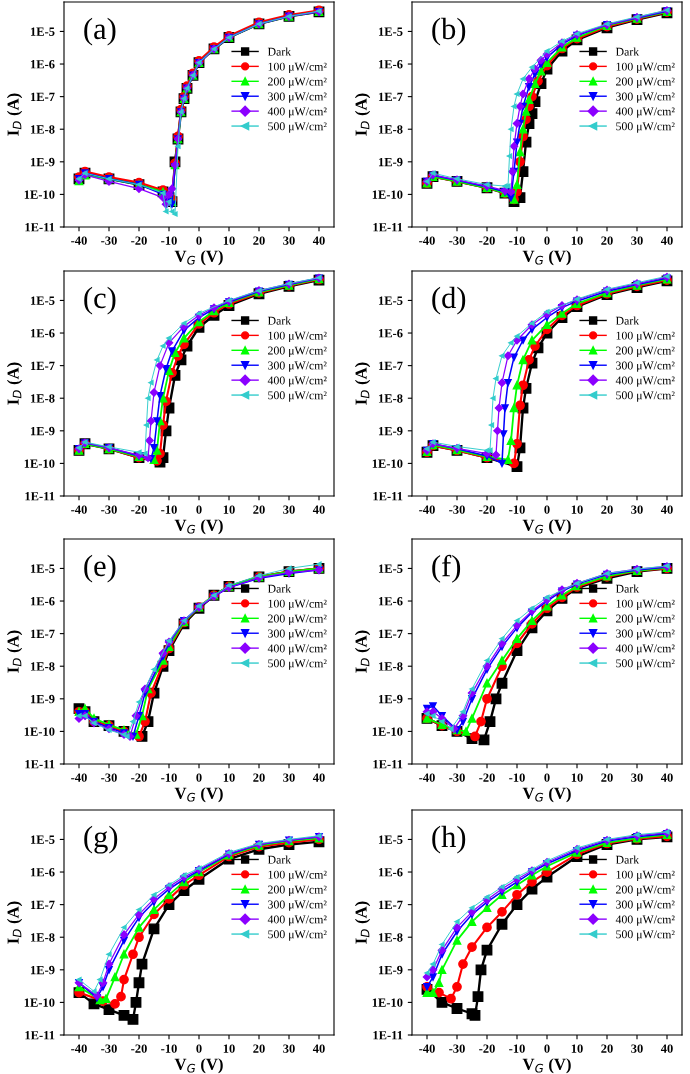  I want to click on x-tick-label: -10, so click(169, 1048).